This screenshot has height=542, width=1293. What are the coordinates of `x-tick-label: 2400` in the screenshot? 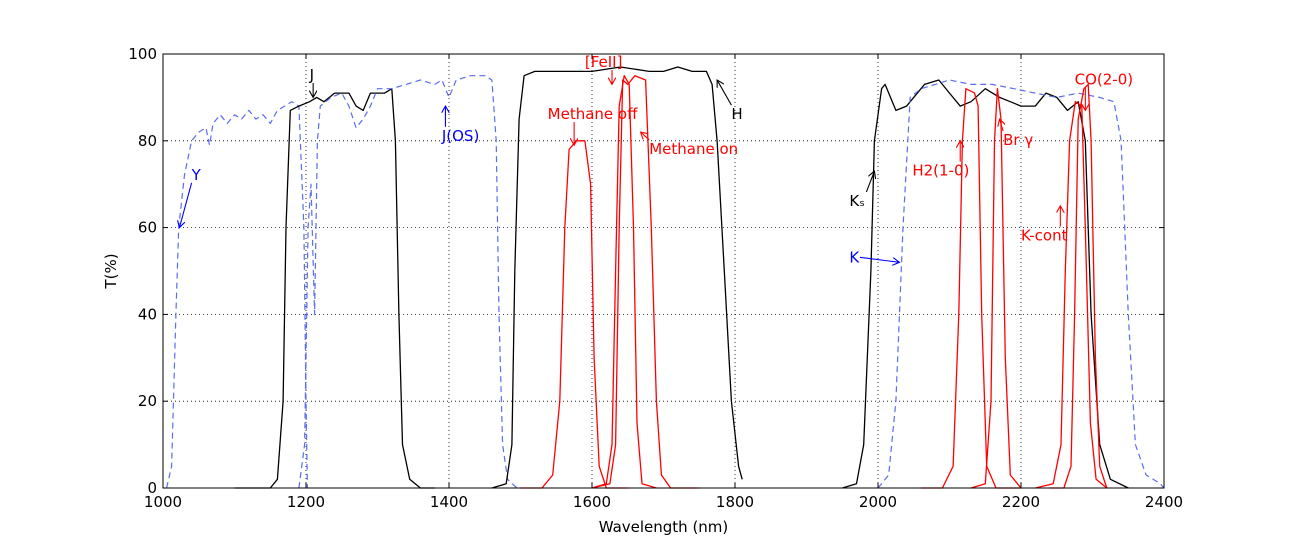 It's located at (1164, 502).